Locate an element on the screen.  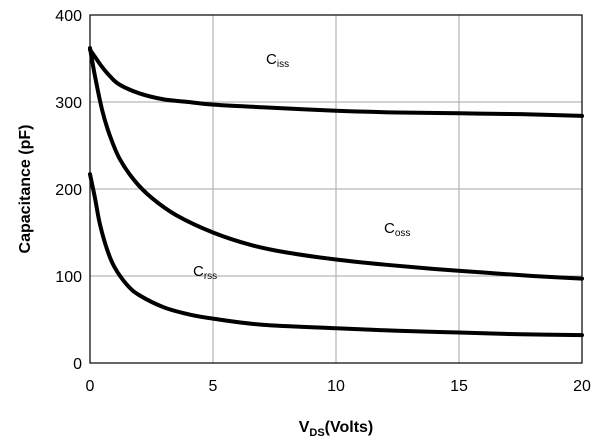
y-tick-labels: 0 100 200 300 400 is located at coordinates (68, 190).